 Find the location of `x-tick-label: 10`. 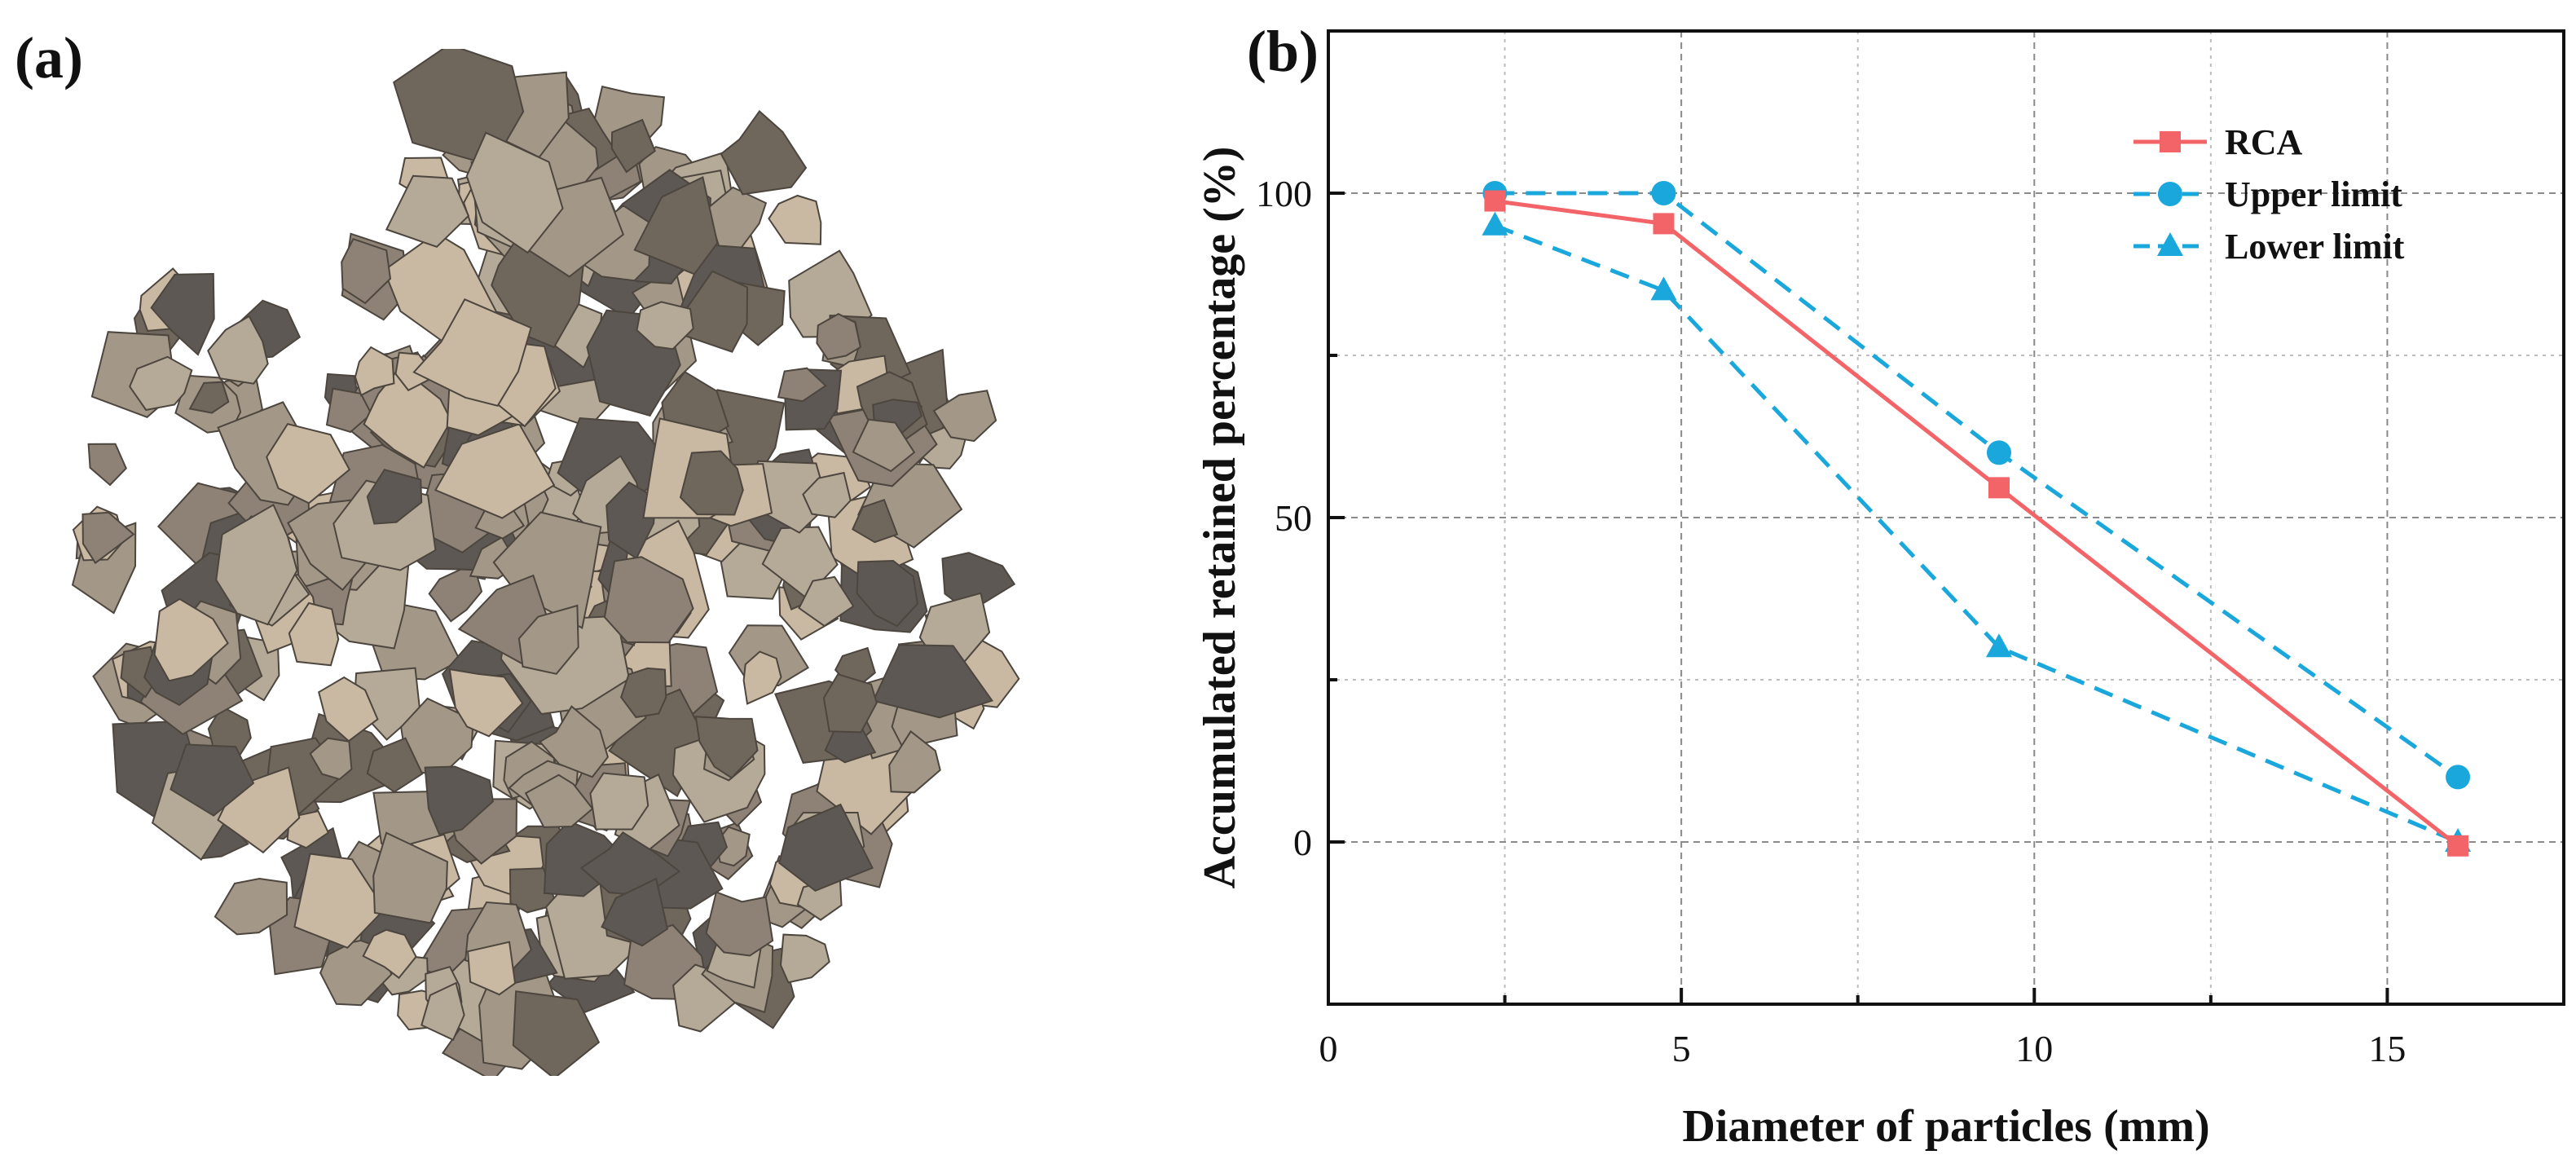

x-tick-label: 10 is located at coordinates (2034, 1048).